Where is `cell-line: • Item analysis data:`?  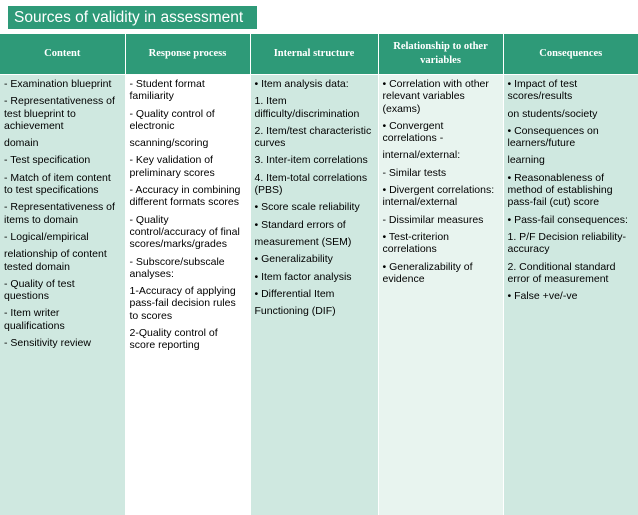
cell-line: • Item analysis data: is located at coordinates (301, 84).